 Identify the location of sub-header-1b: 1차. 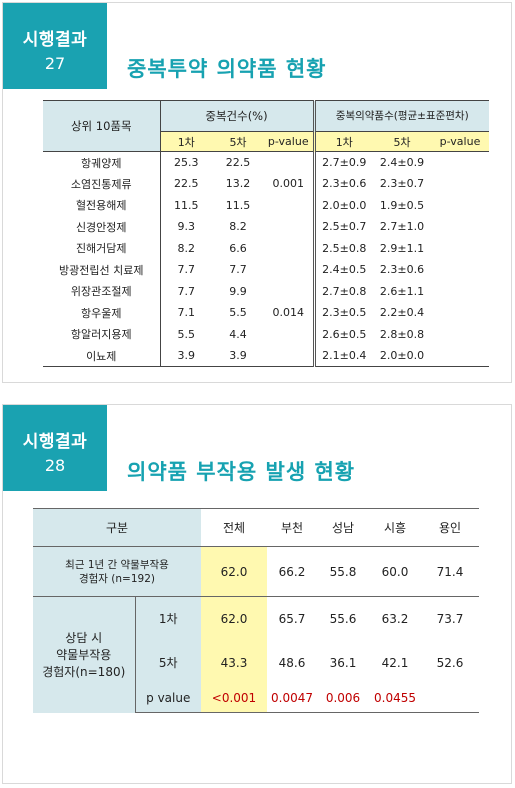
(342, 141).